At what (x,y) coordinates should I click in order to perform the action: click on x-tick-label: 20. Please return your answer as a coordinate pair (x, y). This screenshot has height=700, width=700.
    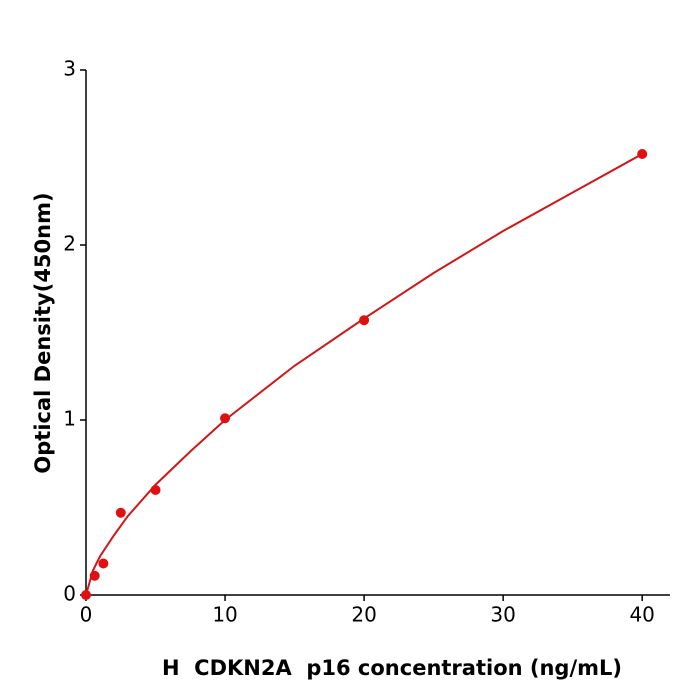
    Looking at the image, I should click on (363, 615).